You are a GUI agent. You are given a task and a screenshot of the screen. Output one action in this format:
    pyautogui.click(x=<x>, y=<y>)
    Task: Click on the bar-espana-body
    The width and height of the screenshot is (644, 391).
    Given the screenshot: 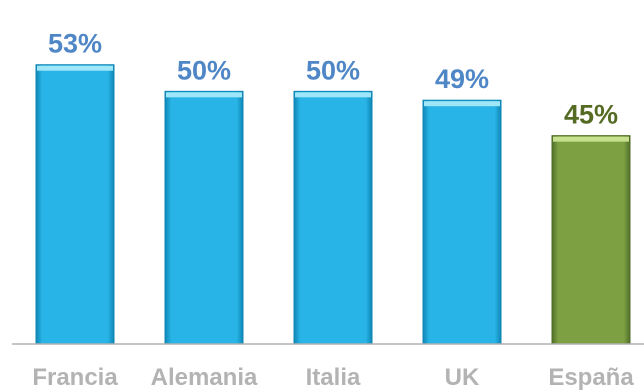 What is the action you would take?
    pyautogui.click(x=591, y=240)
    